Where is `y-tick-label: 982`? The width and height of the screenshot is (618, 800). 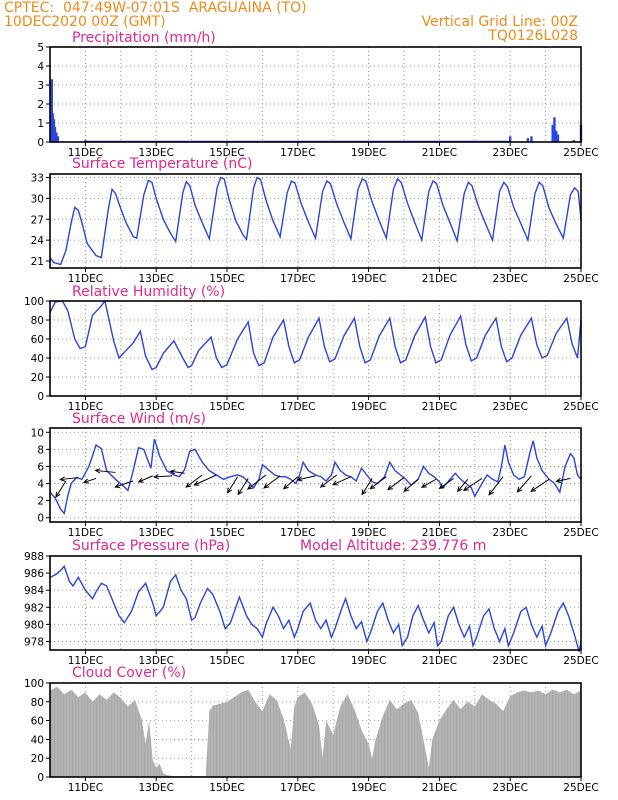 y-tick-label: 982 is located at coordinates (34, 608).